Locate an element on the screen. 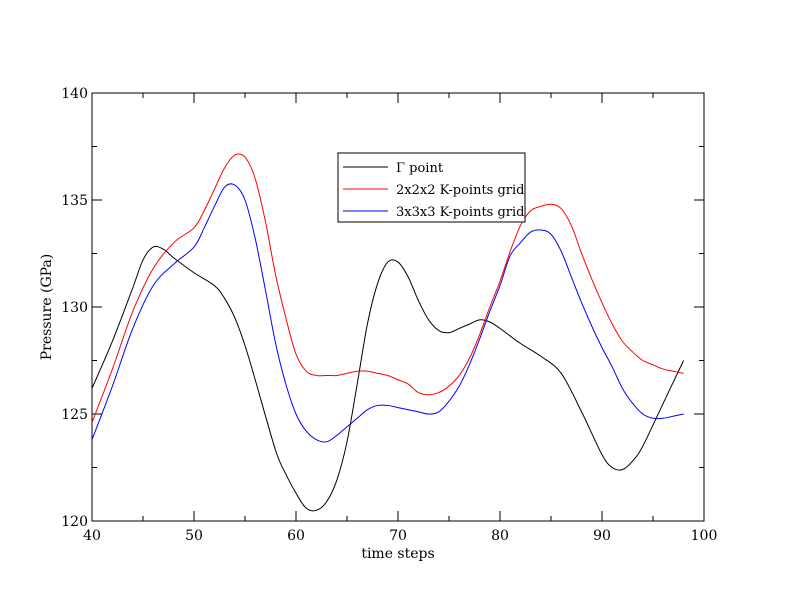 This screenshot has width=792, height=612. x-tick-label: 80 is located at coordinates (500, 536).